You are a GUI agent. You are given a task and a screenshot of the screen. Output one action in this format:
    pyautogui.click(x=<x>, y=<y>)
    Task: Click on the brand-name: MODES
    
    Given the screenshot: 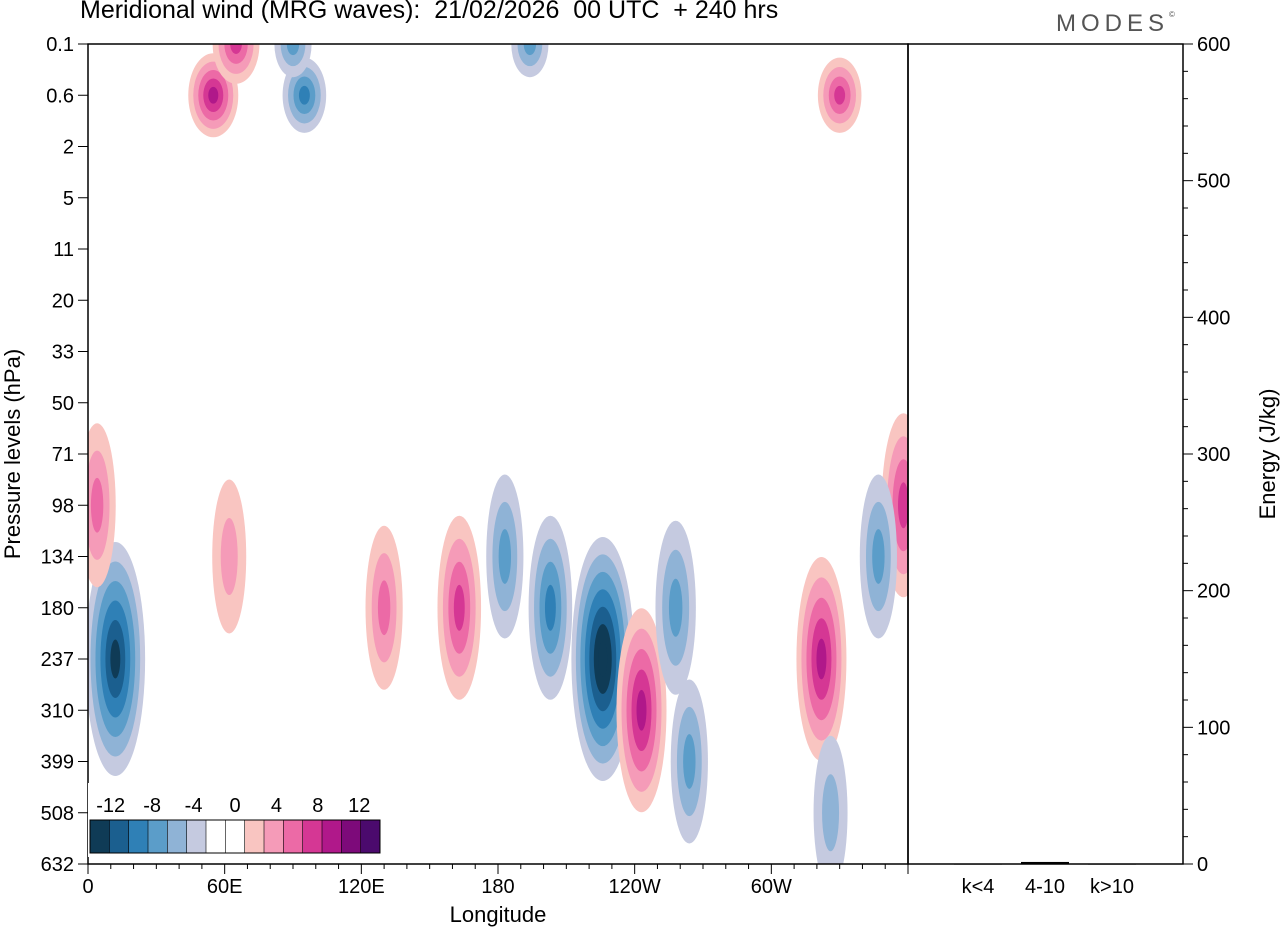 What is the action you would take?
    pyautogui.click(x=1113, y=23)
    